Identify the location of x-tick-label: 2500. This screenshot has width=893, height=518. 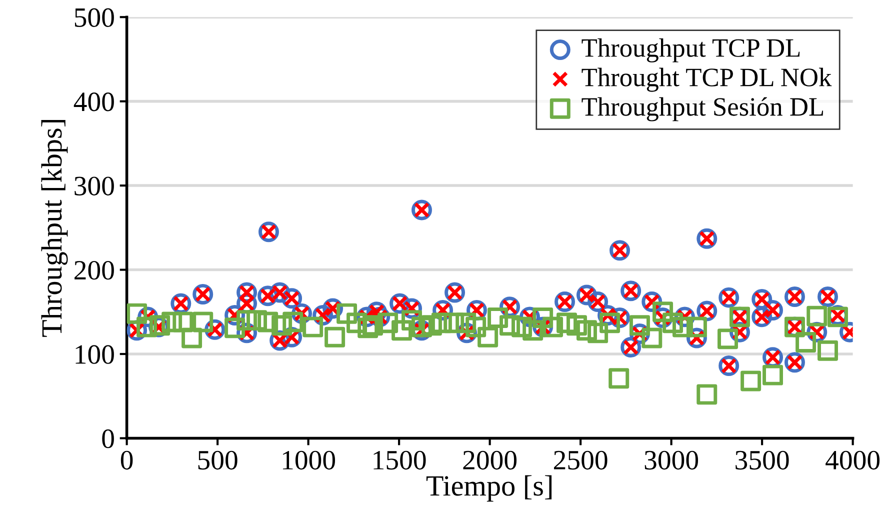
(581, 460).